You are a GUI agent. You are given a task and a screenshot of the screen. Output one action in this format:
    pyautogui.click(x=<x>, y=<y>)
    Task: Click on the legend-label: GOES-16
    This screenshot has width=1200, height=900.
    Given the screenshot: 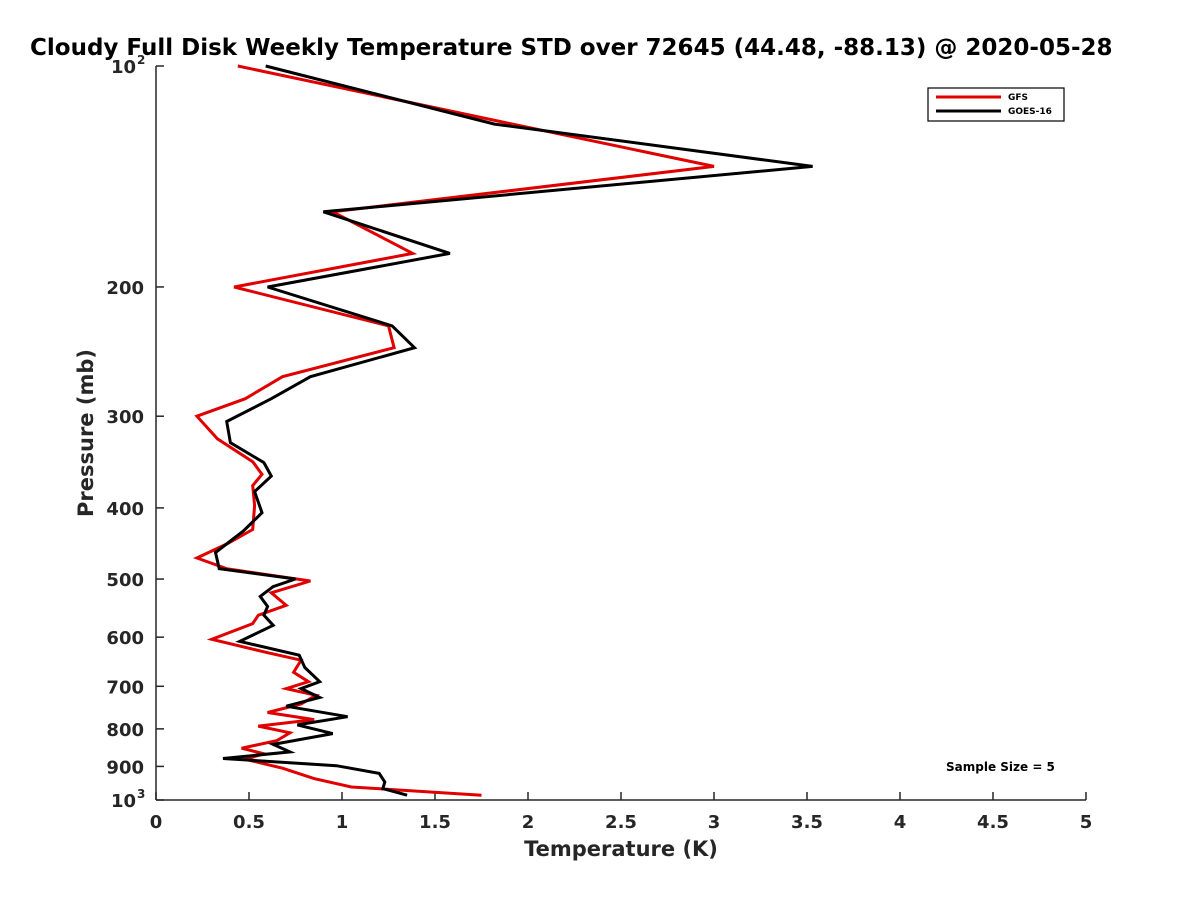 What is the action you would take?
    pyautogui.click(x=1030, y=112)
    